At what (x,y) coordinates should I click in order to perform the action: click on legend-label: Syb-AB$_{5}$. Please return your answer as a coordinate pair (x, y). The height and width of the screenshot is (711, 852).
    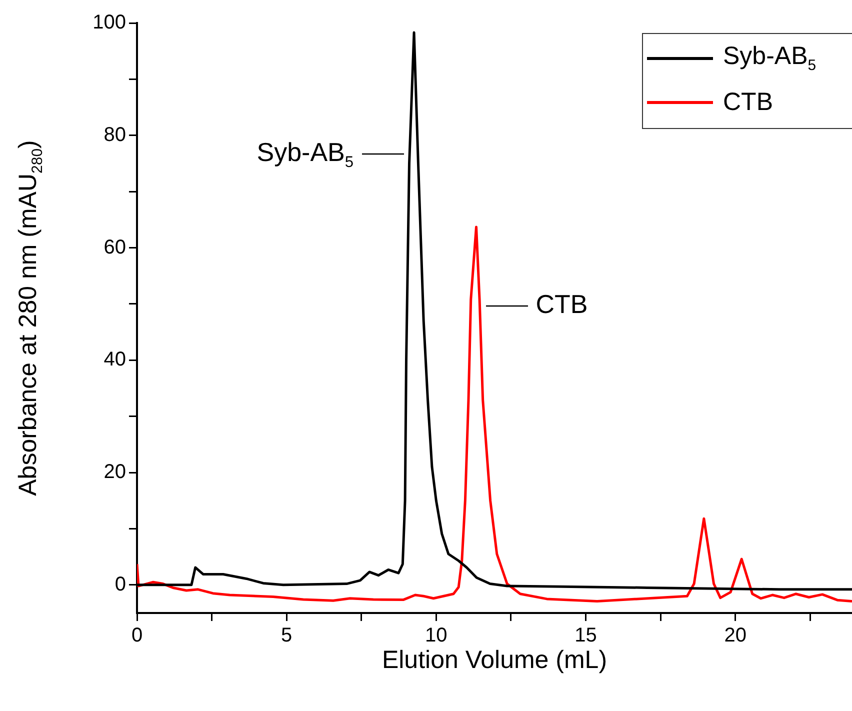
    Looking at the image, I should click on (769, 58).